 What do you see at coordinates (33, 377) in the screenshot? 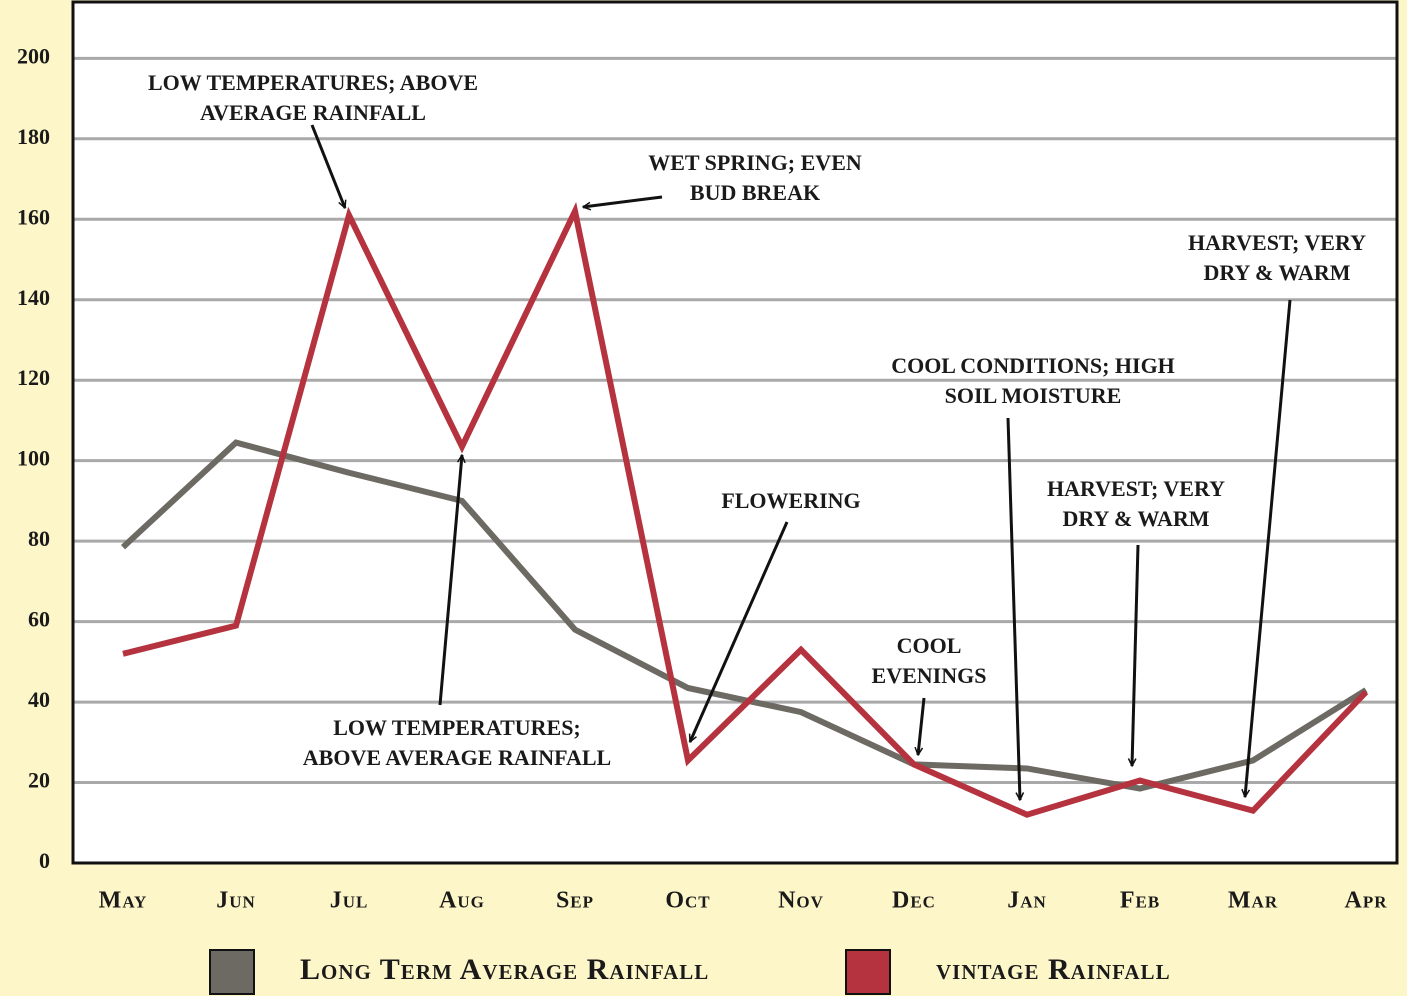
I see `y-tick-label: 120` at bounding box center [33, 377].